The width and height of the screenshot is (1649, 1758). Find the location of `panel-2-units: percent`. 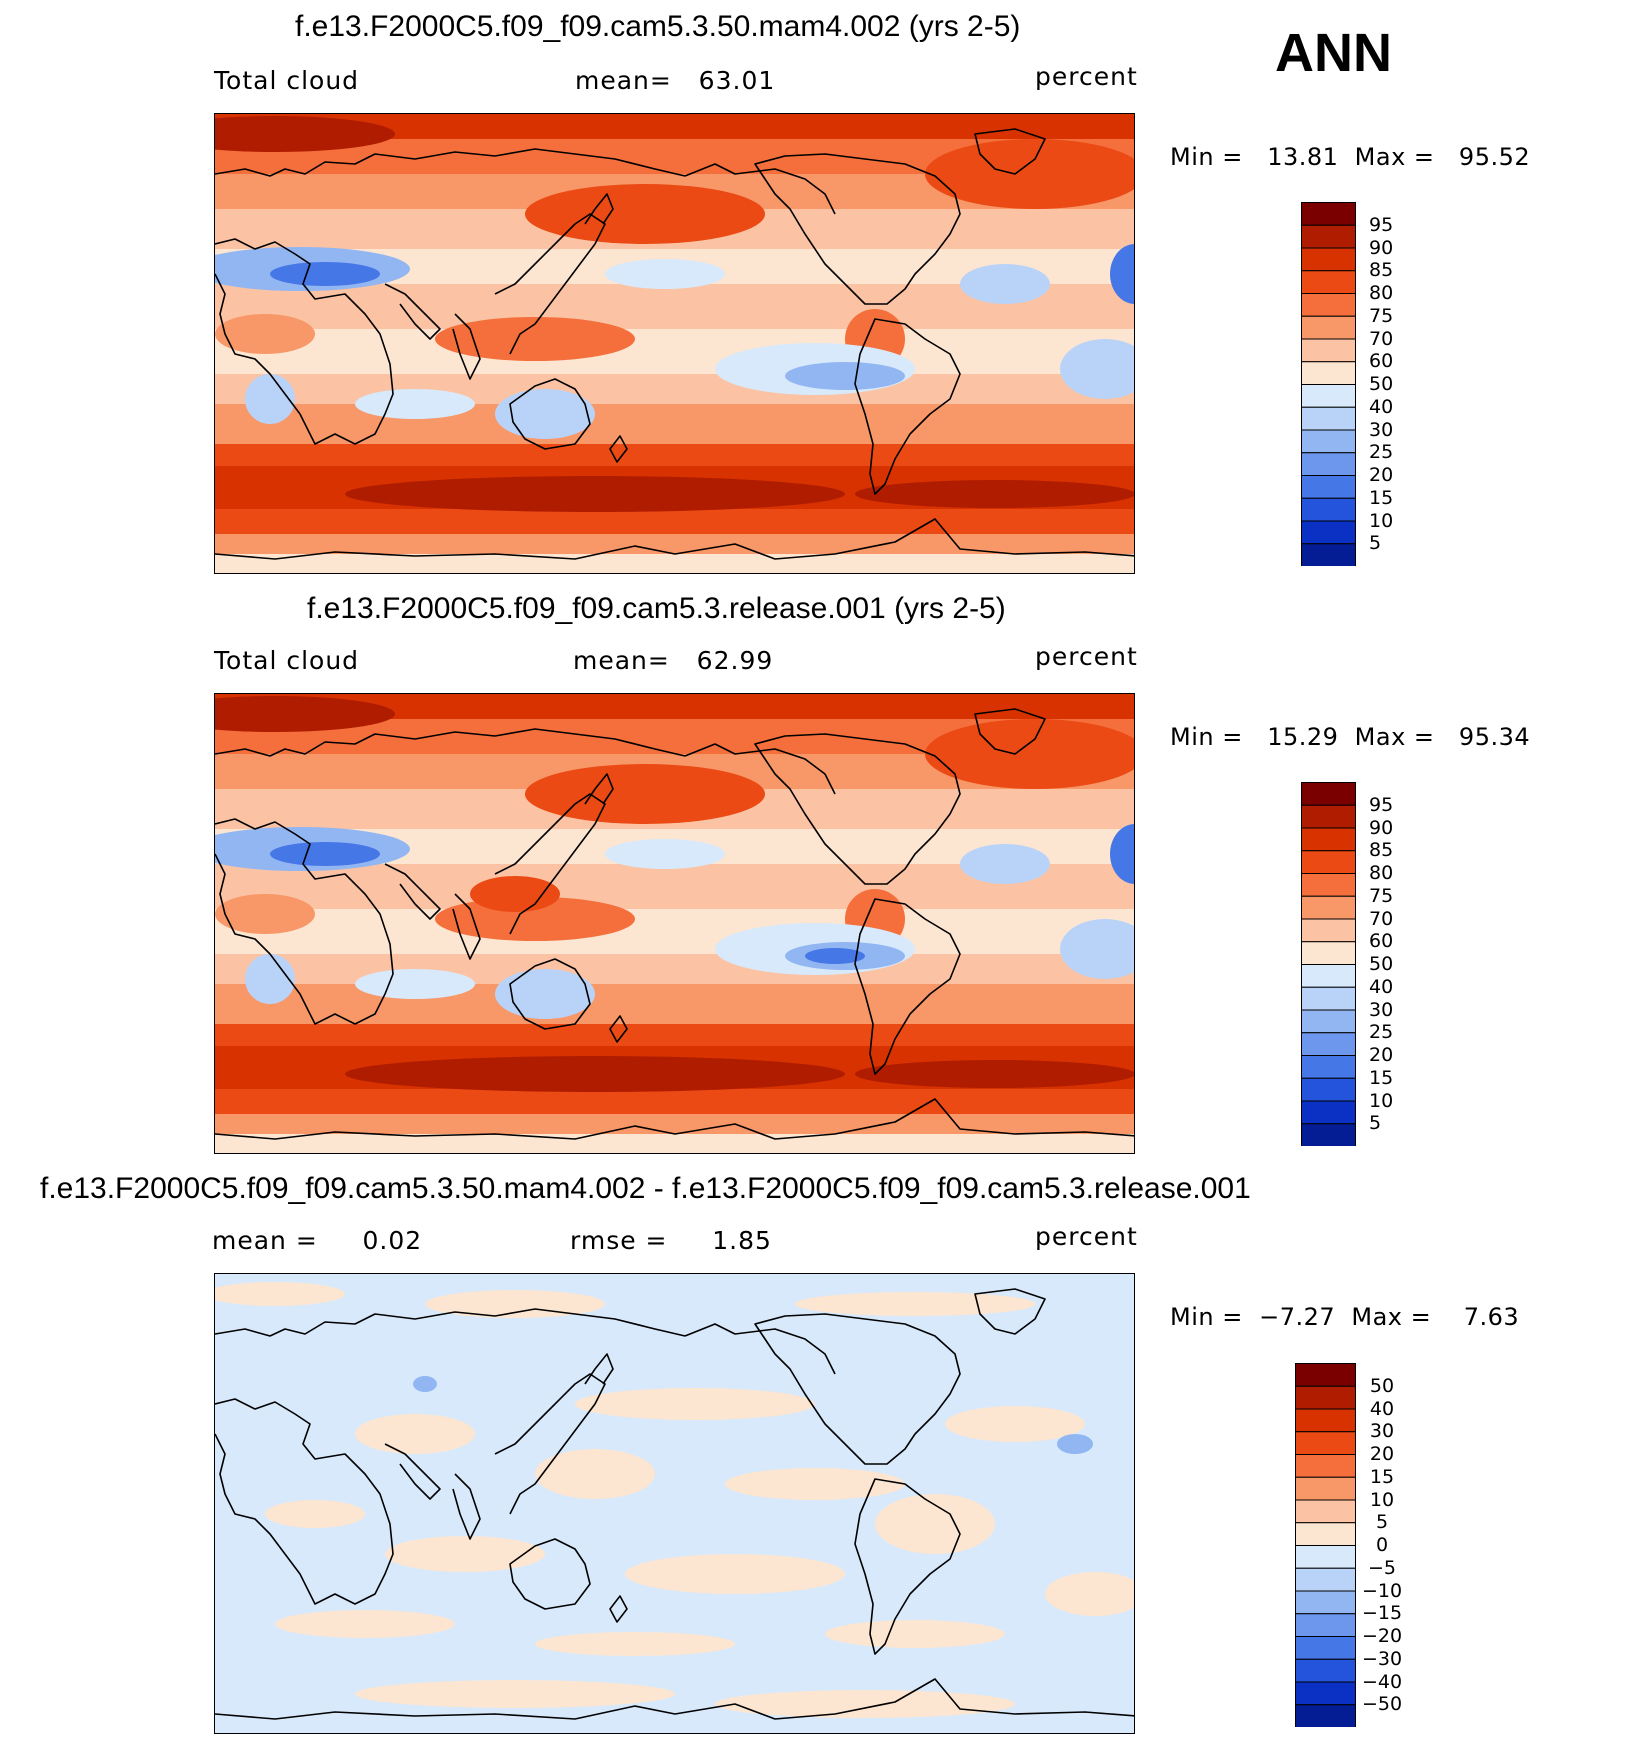

panel-2-units: percent is located at coordinates (1086, 656).